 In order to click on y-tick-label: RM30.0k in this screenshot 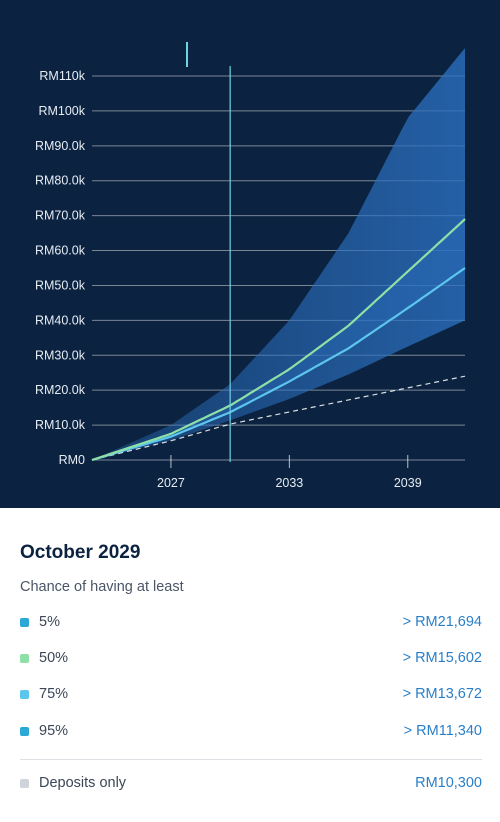, I will do `click(60, 355)`.